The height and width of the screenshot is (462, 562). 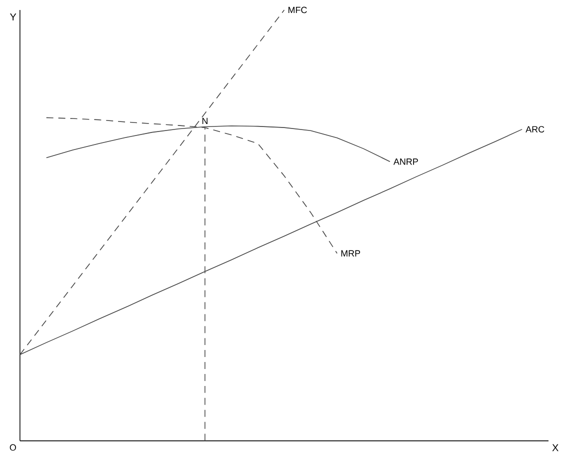 I want to click on series-label: ARC, so click(x=535, y=129).